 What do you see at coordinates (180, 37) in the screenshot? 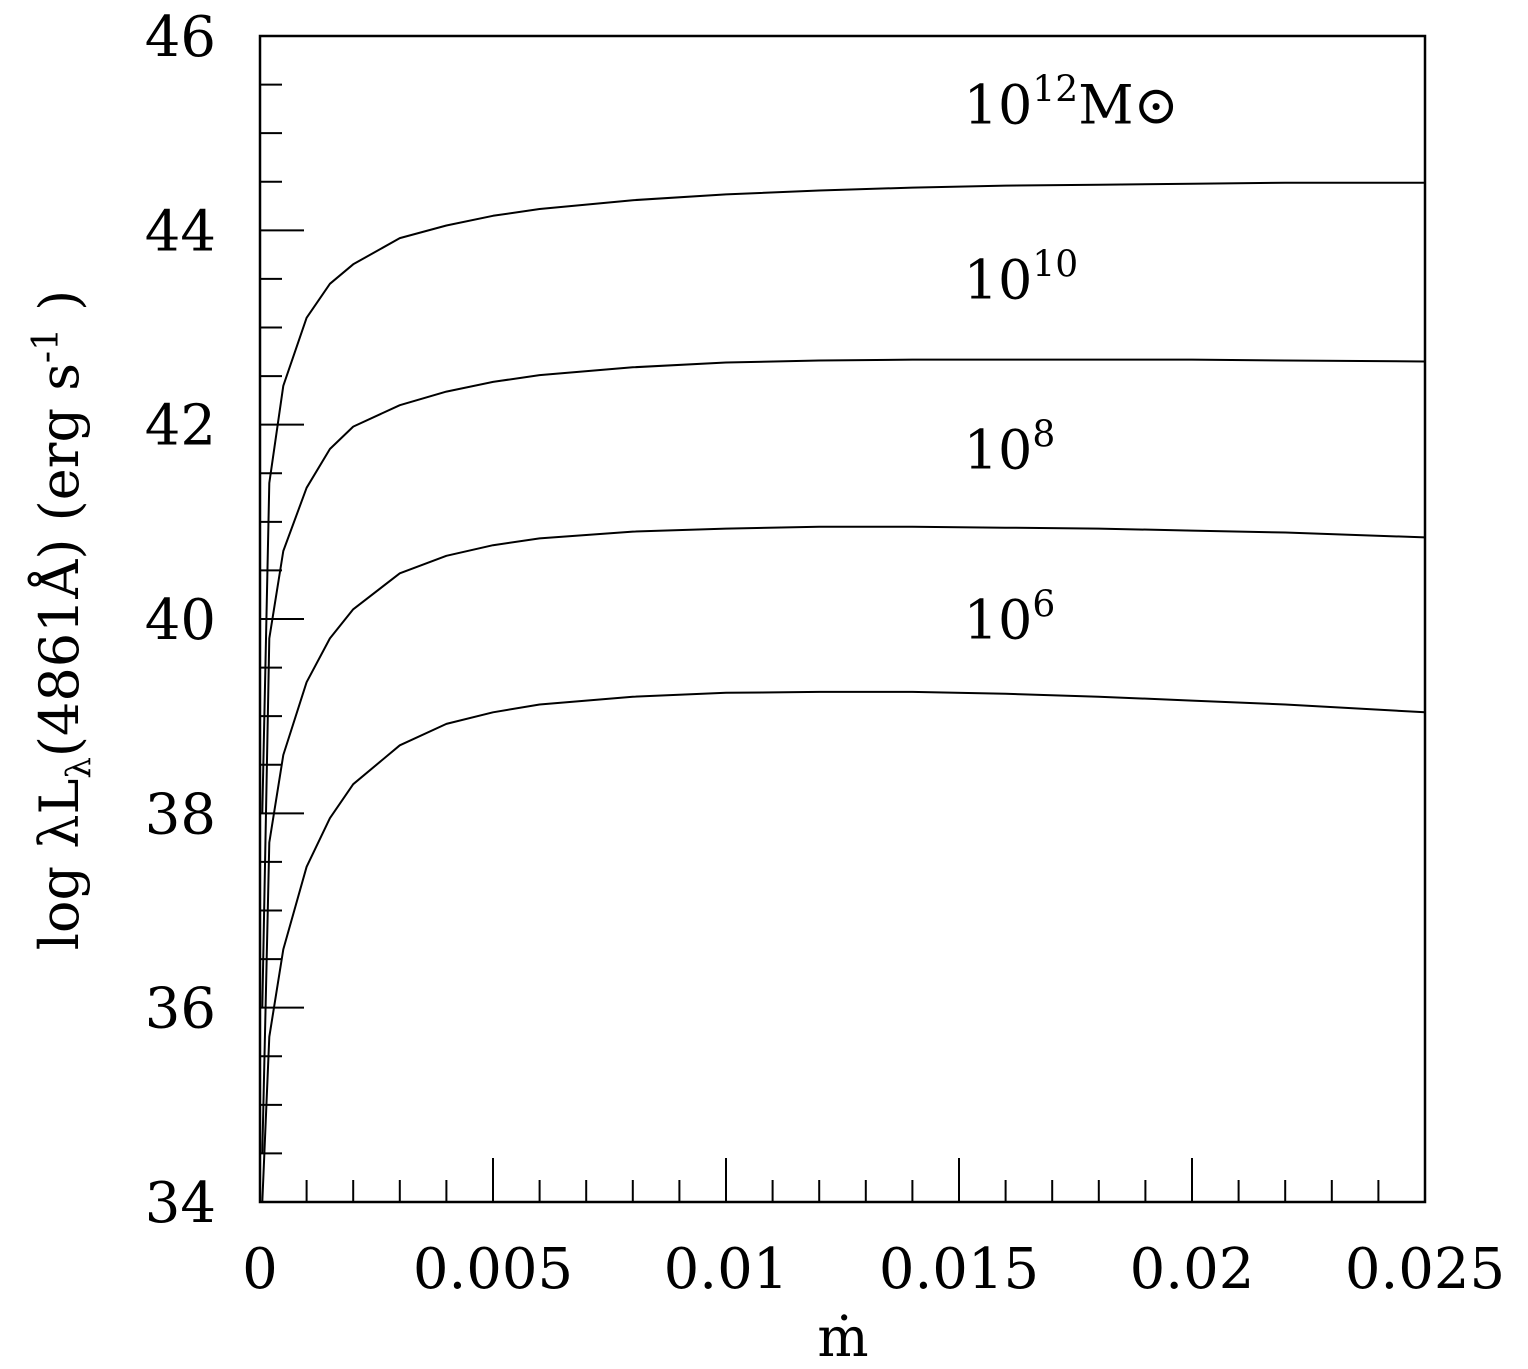
I see `y-tick-label: 46` at bounding box center [180, 37].